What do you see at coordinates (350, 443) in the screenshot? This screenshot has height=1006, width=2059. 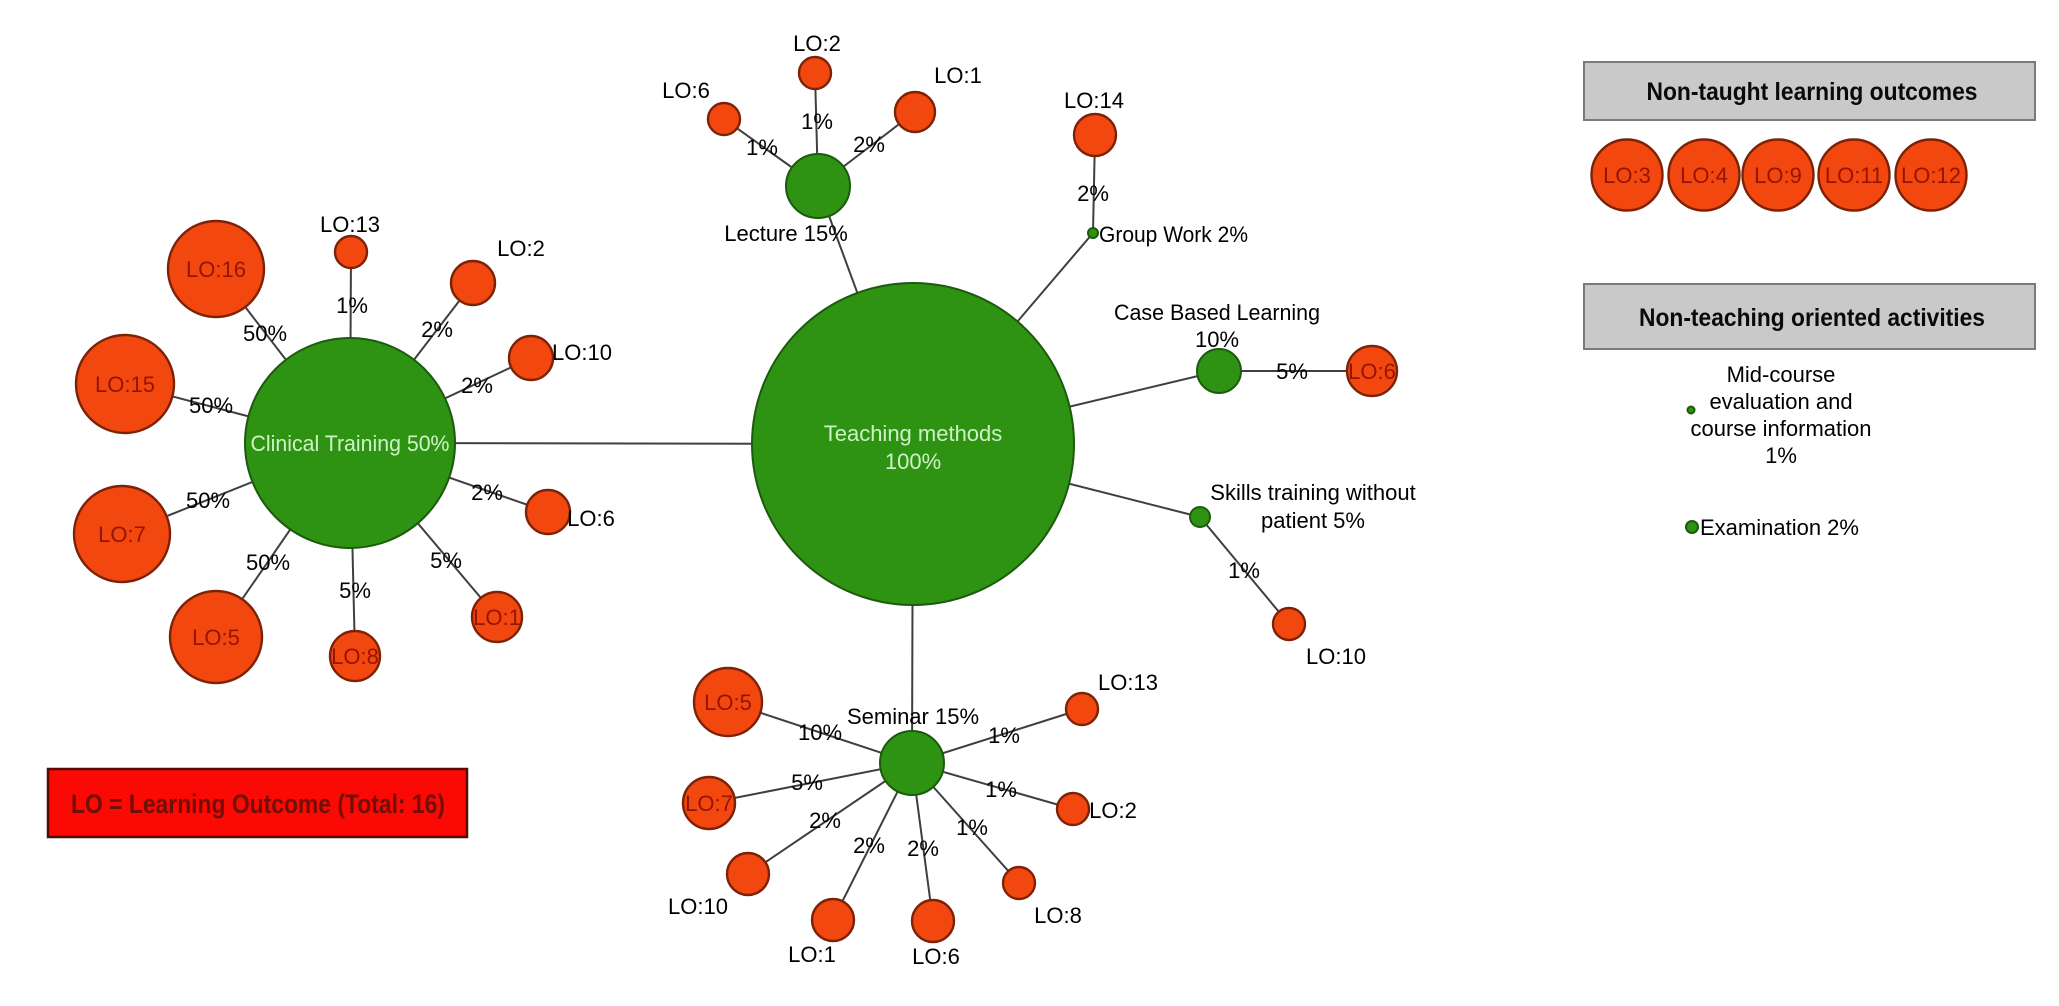 I see `svg-text: Clinical Training 50%` at bounding box center [350, 443].